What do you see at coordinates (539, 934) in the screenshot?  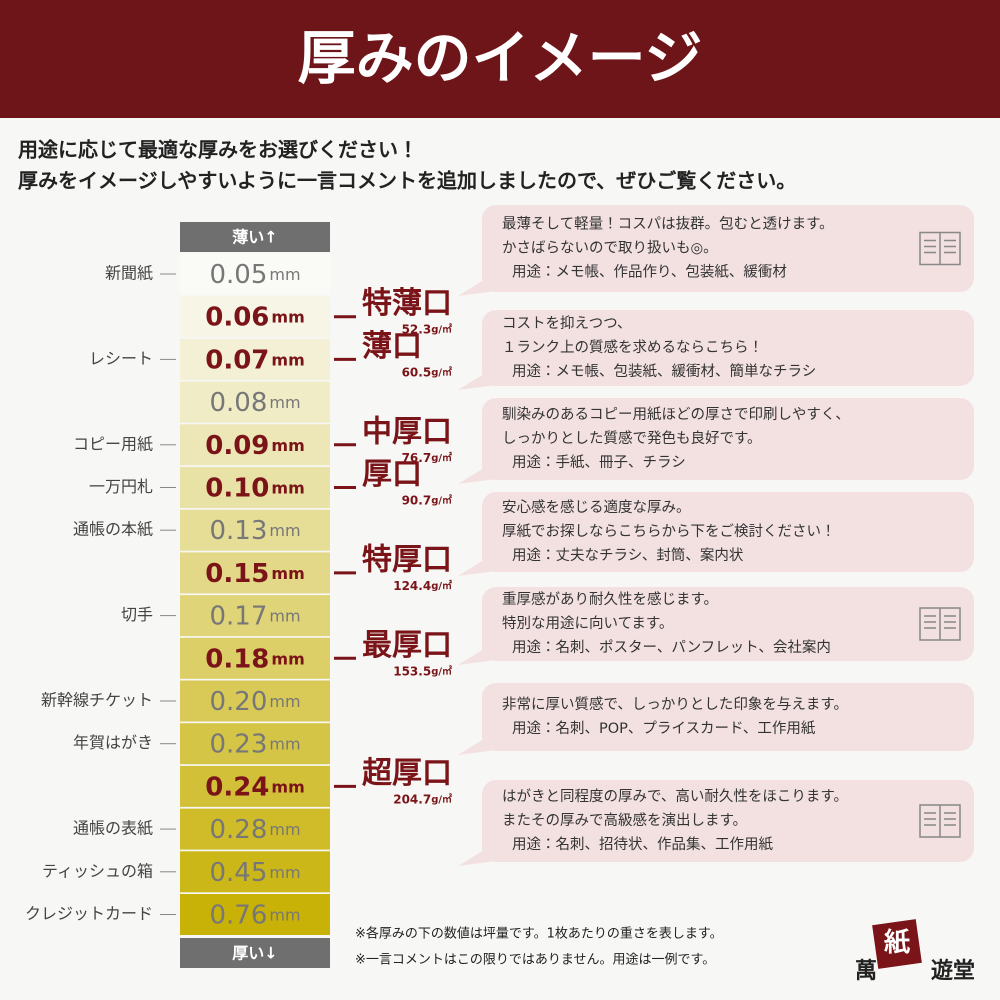 I see `note: ※各厚みの下の数値は坪量です。1枚あたりの重さを表します。` at bounding box center [539, 934].